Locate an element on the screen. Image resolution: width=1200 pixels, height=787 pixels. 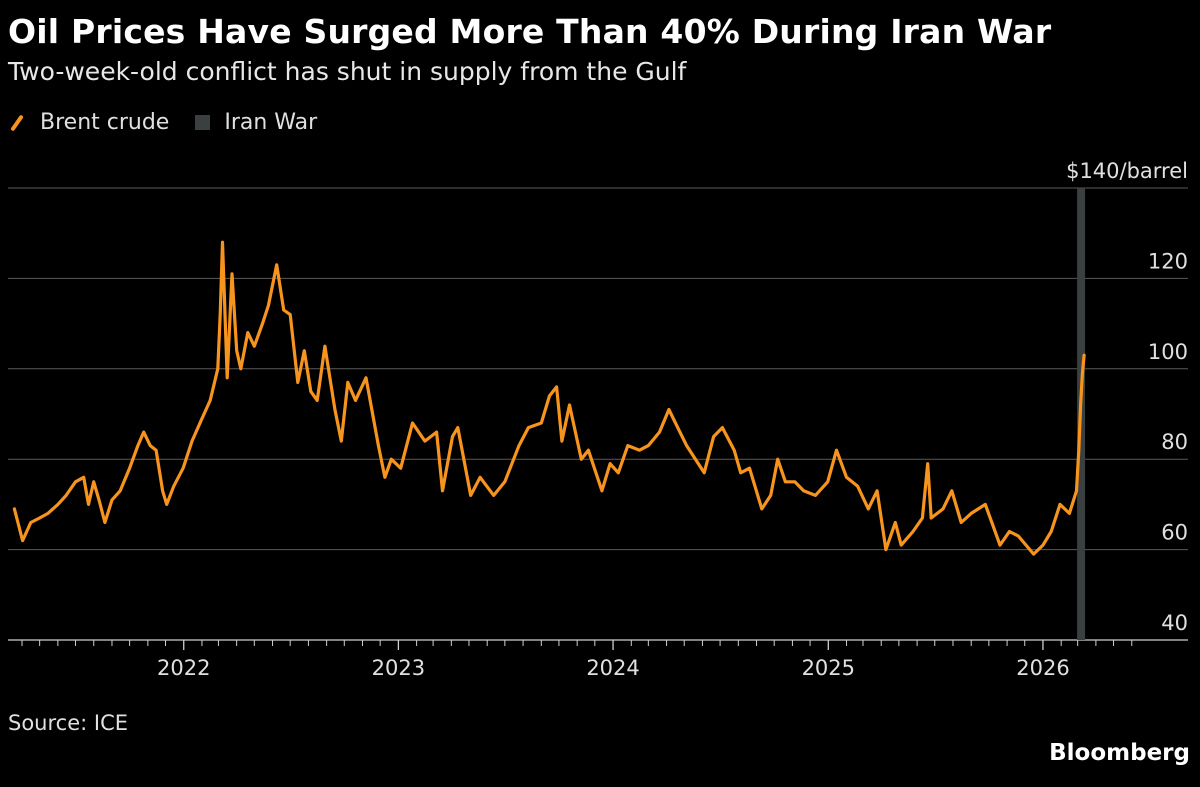
y-tick-label-60: 60 is located at coordinates (1174, 533).